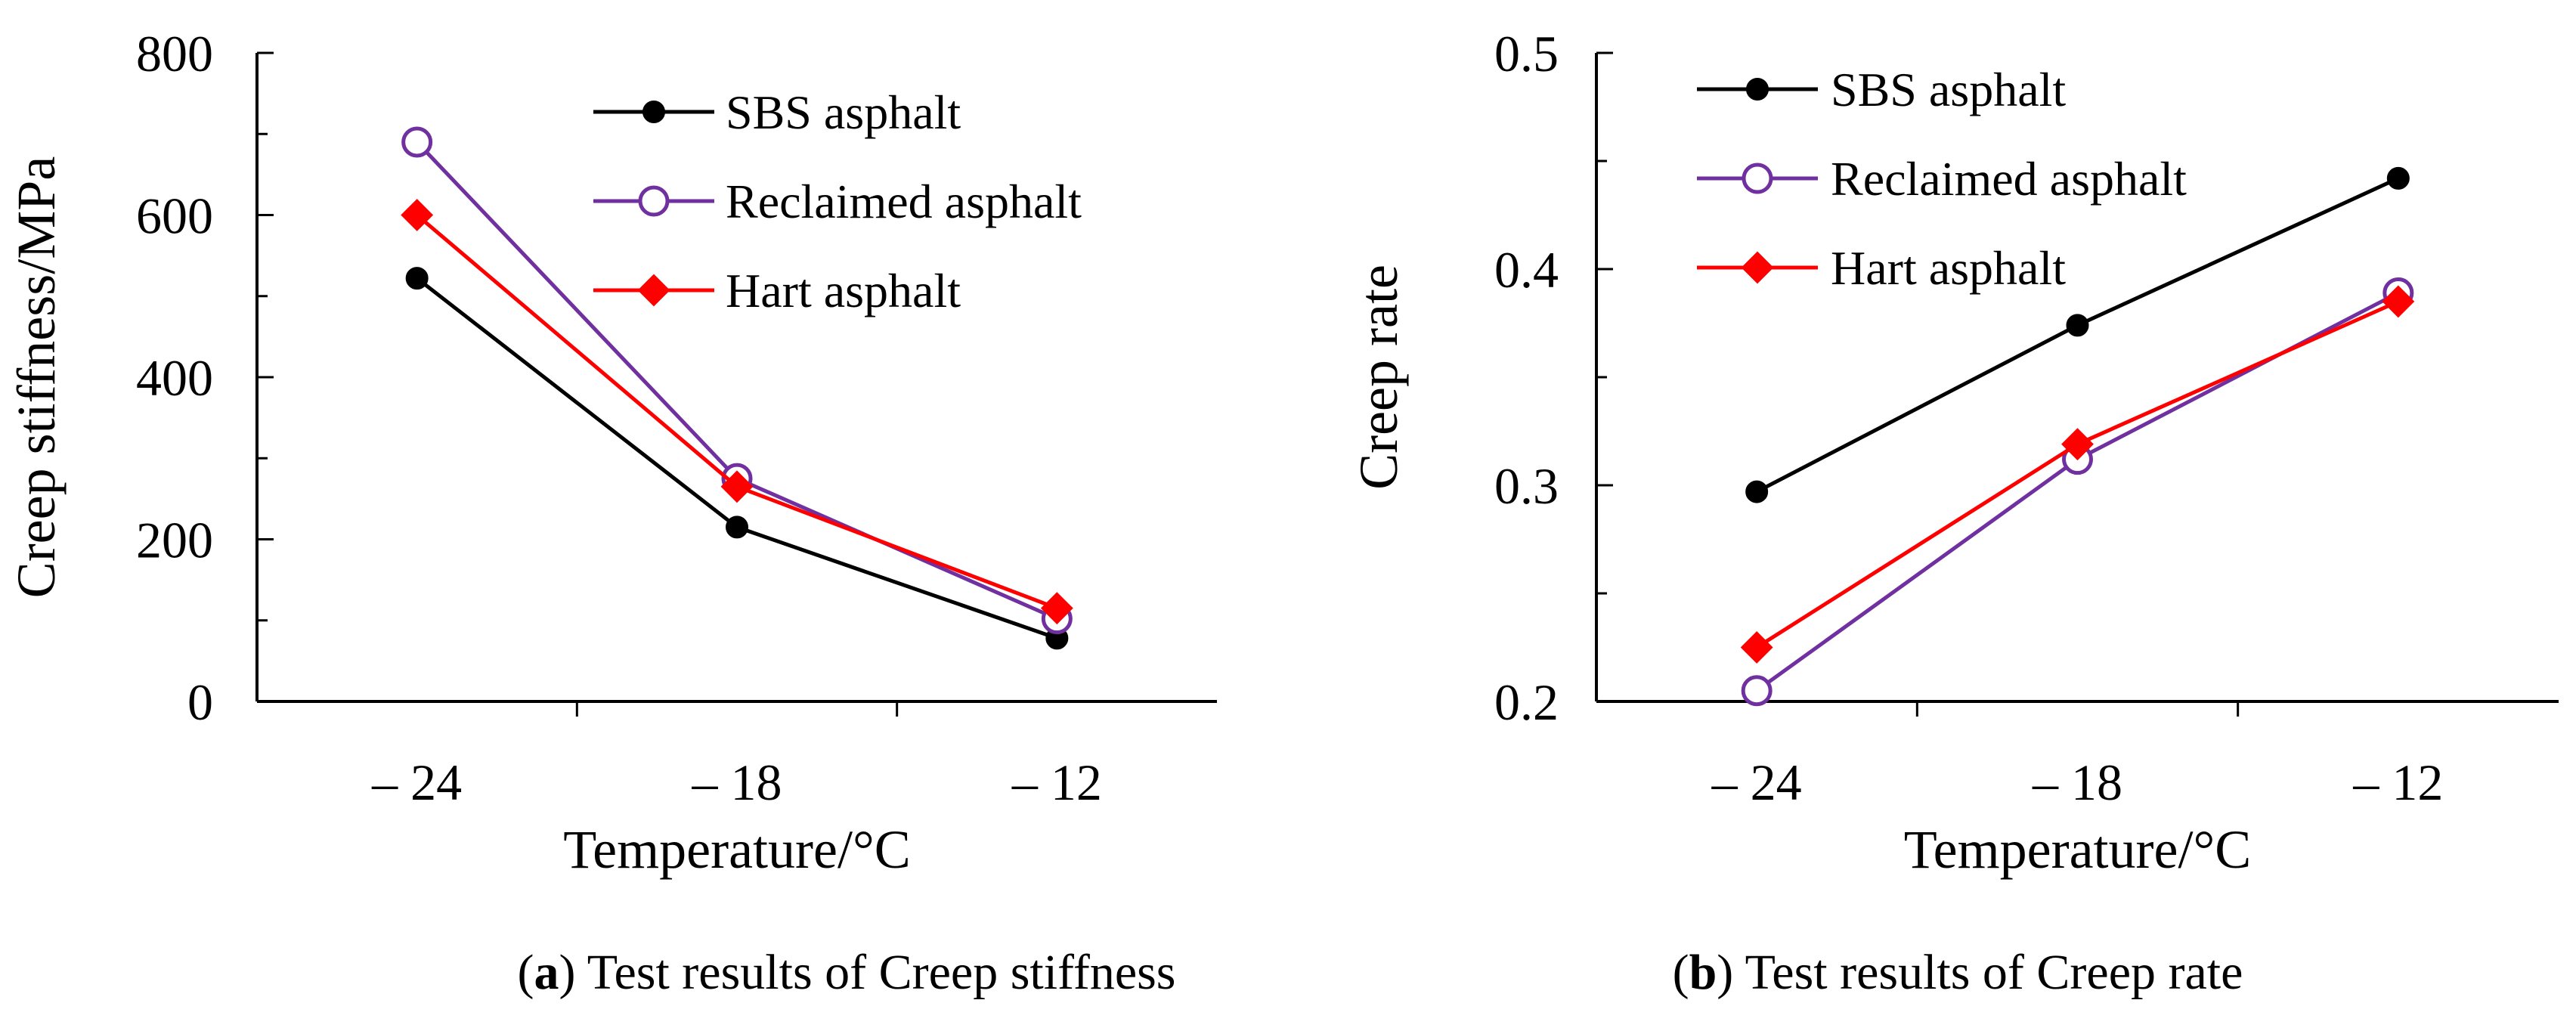 This screenshot has height=1031, width=2576. I want to click on y-tick-label: 0.2, so click(1526, 702).